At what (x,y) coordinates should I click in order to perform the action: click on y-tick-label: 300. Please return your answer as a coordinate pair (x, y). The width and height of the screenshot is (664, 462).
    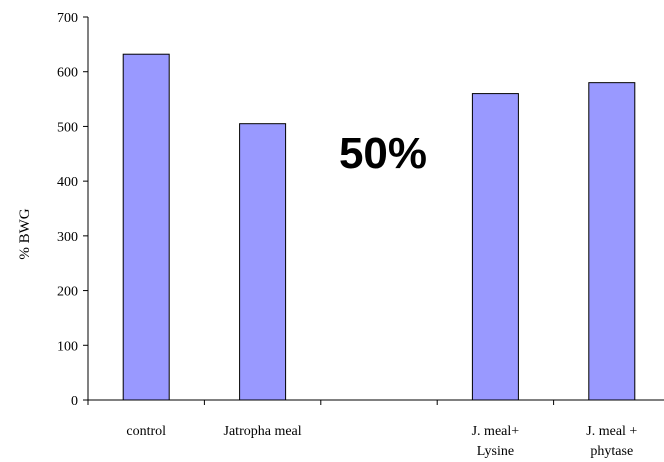
    Looking at the image, I should click on (67, 237).